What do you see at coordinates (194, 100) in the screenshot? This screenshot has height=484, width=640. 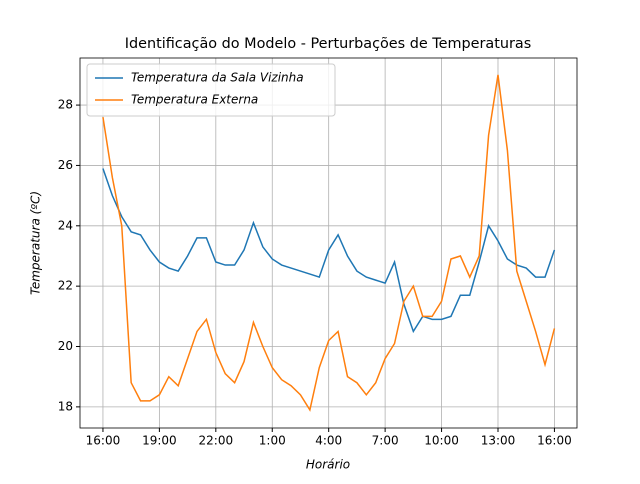 I see `legend-label: Temperatura Externa` at bounding box center [194, 100].